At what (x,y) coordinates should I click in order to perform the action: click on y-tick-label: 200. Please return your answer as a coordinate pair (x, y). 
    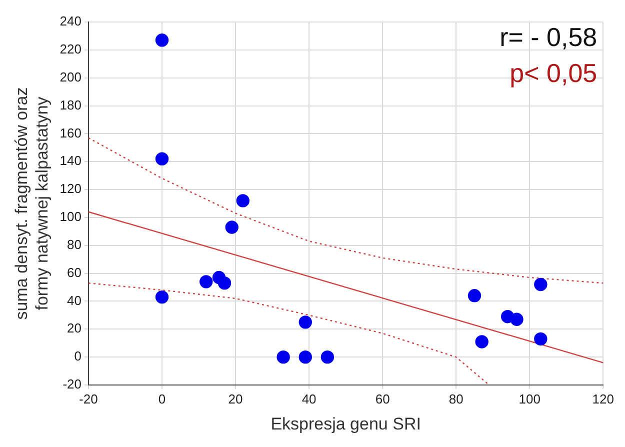
    Looking at the image, I should click on (71, 76).